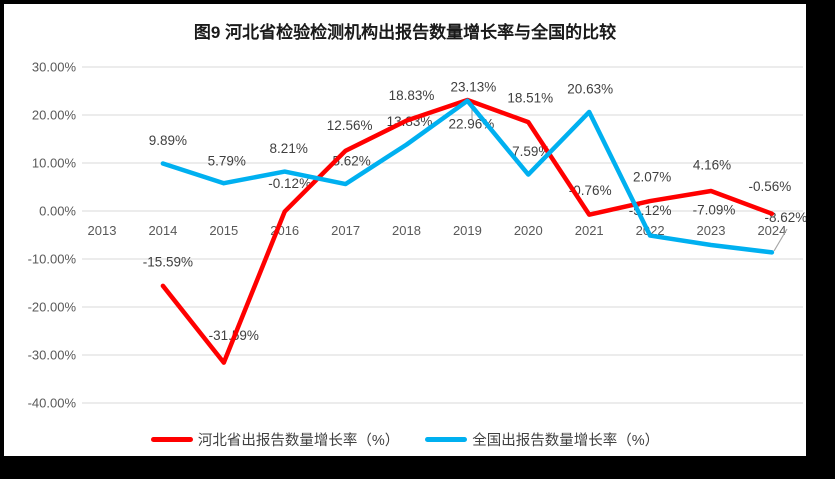  Describe the element at coordinates (589, 230) in the screenshot. I see `x-axis-tick-label: 2021` at that location.